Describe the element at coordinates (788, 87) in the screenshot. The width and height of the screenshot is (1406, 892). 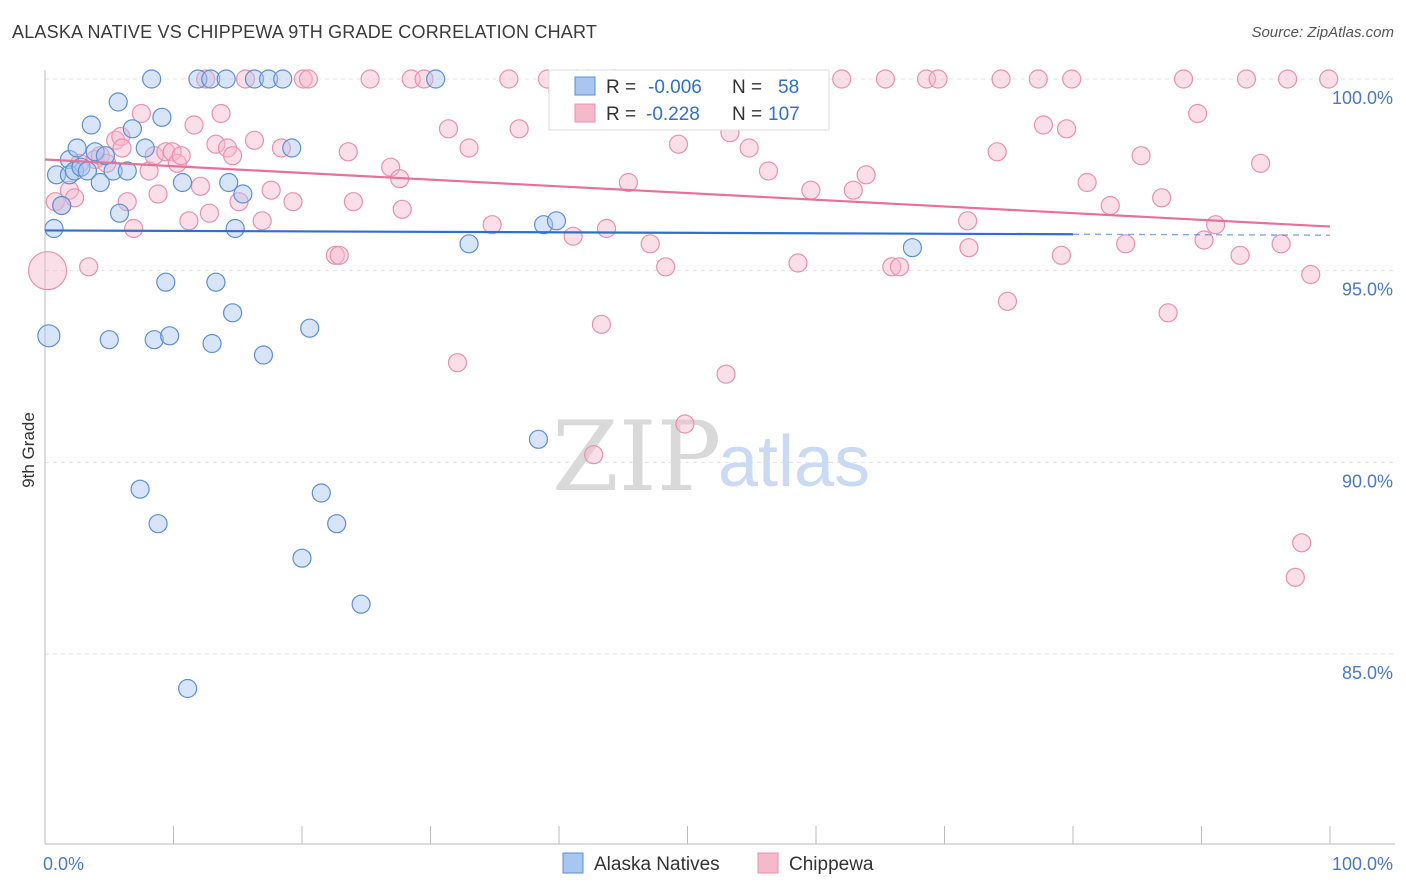
I see `legend-n-value-alaska: 58` at that location.